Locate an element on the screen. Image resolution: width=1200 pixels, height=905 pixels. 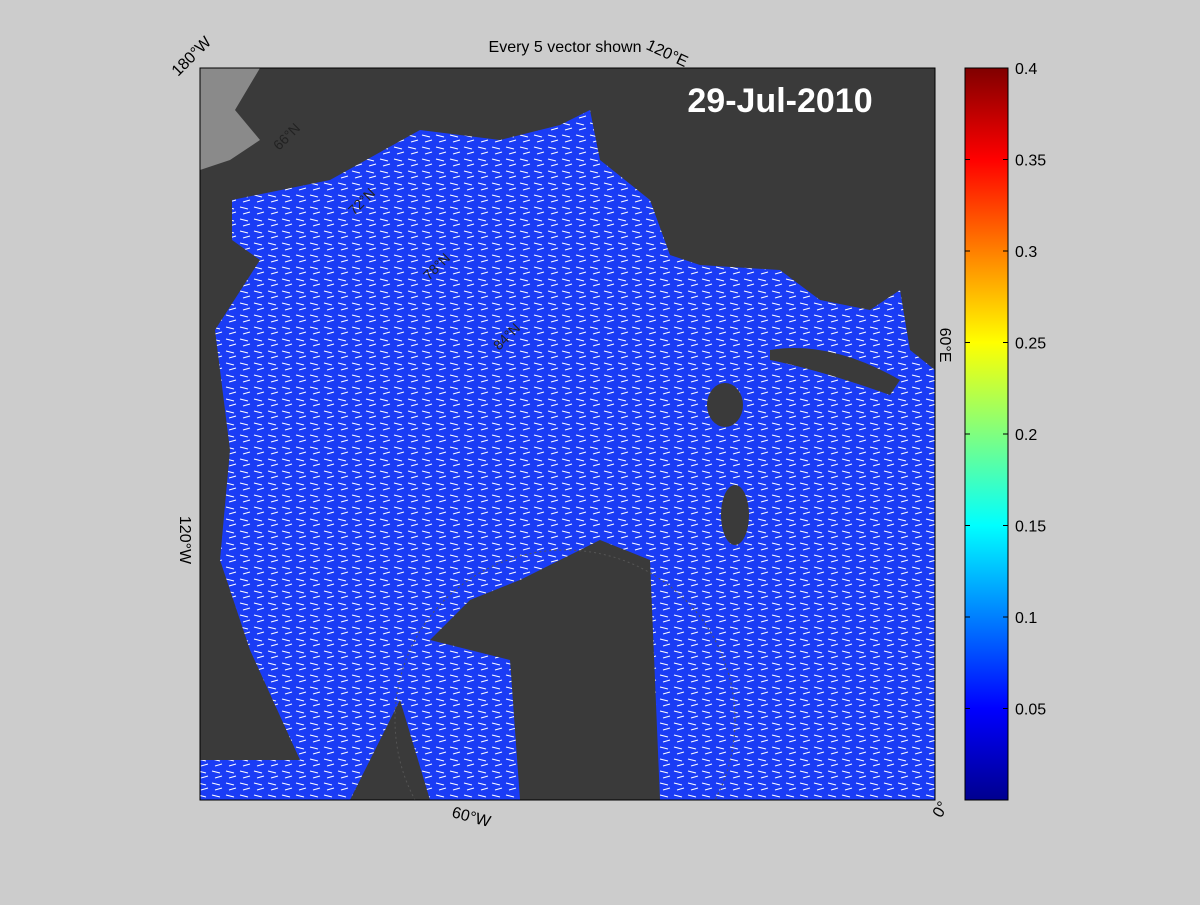
longitude-label: 120°W is located at coordinates (184, 540).